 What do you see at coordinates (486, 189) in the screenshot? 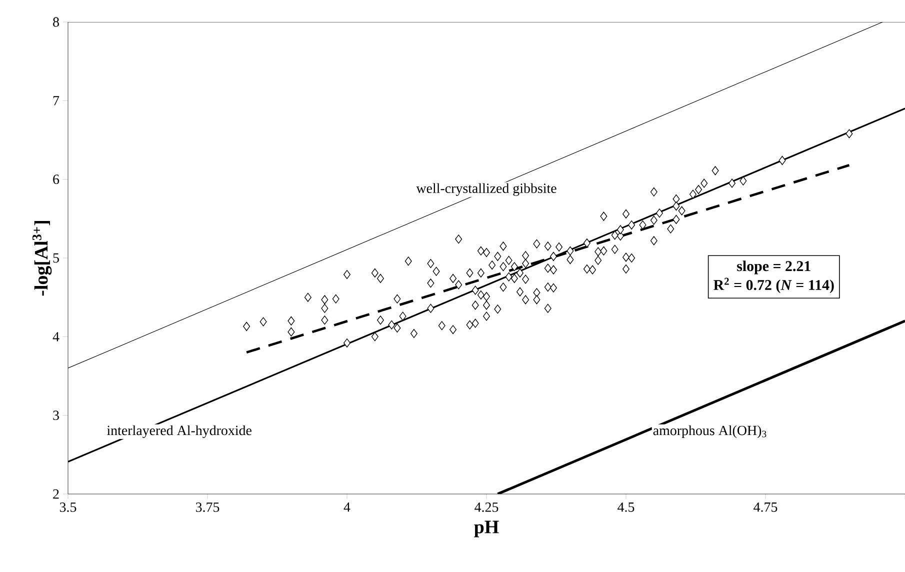
I see `annotation: well-crystallized gibbsite` at bounding box center [486, 189].